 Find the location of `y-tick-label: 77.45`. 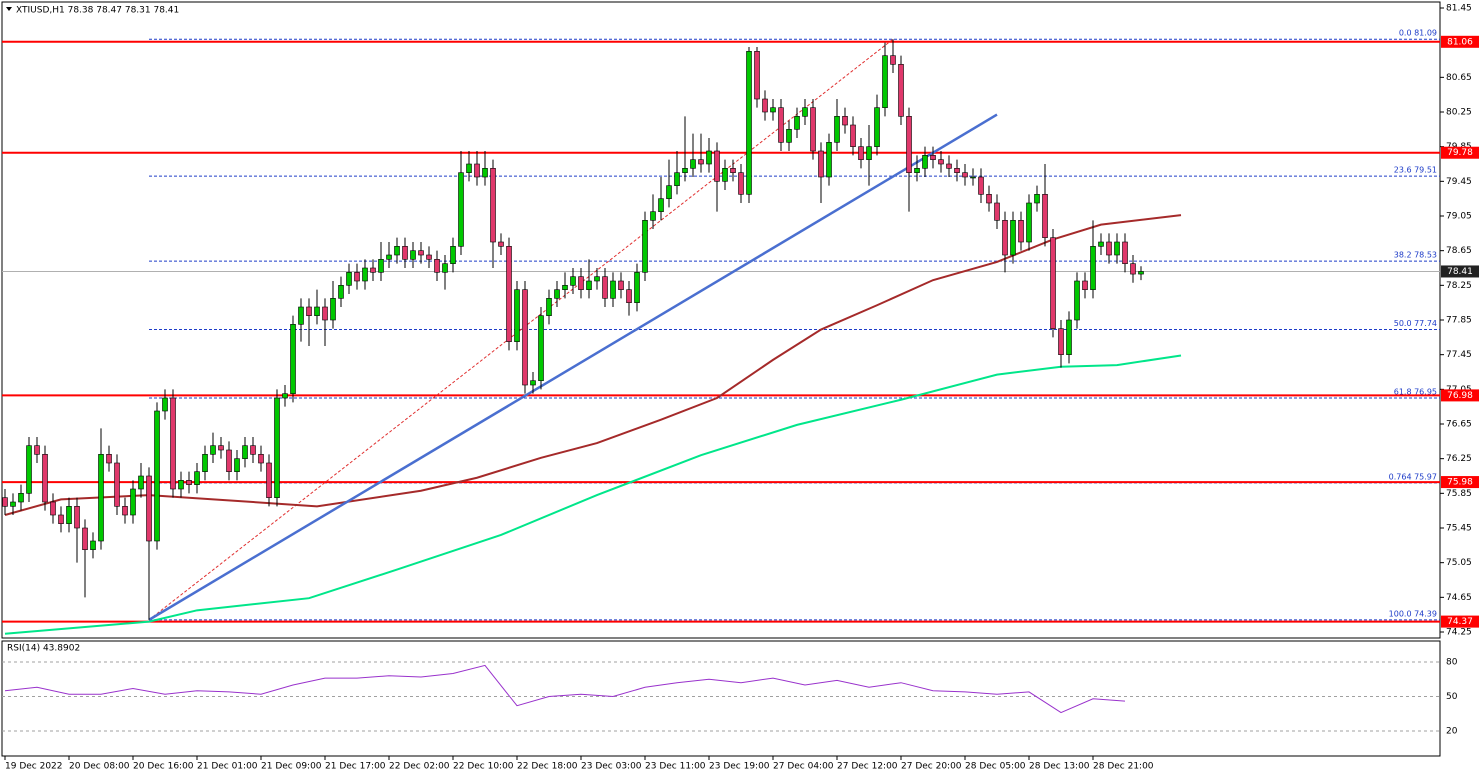

y-tick-label: 77.45 is located at coordinates (1459, 355).